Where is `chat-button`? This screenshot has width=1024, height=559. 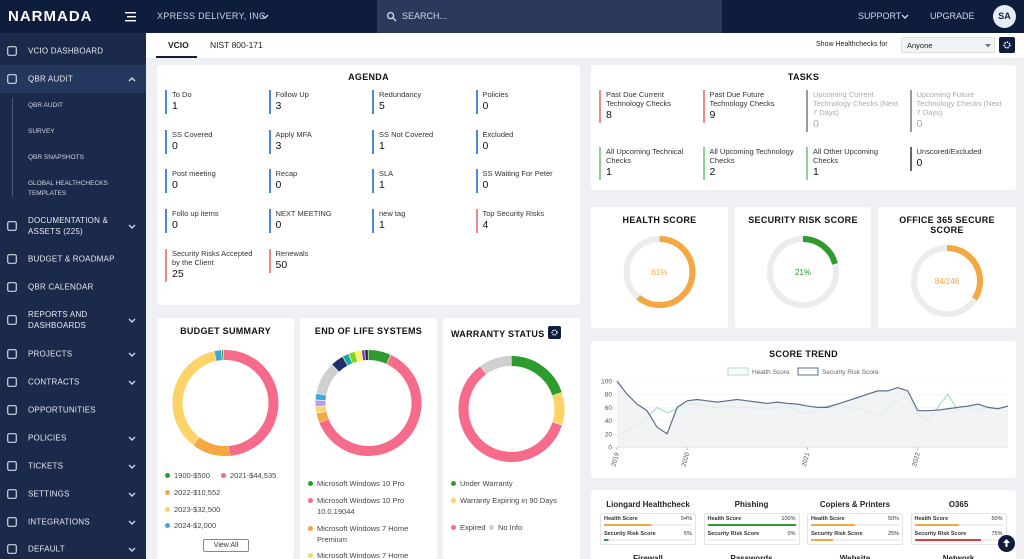
chat-button is located at coordinates (1006, 543).